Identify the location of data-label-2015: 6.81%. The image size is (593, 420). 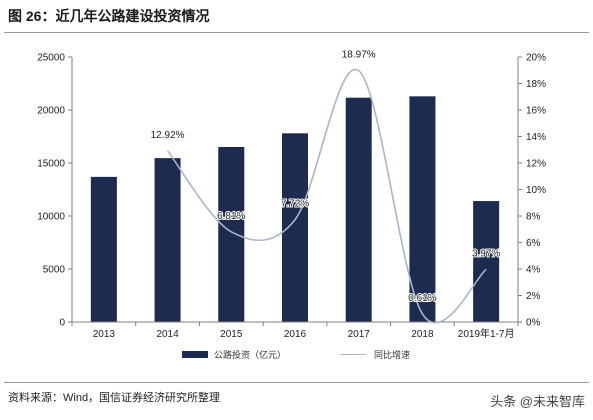
(231, 216).